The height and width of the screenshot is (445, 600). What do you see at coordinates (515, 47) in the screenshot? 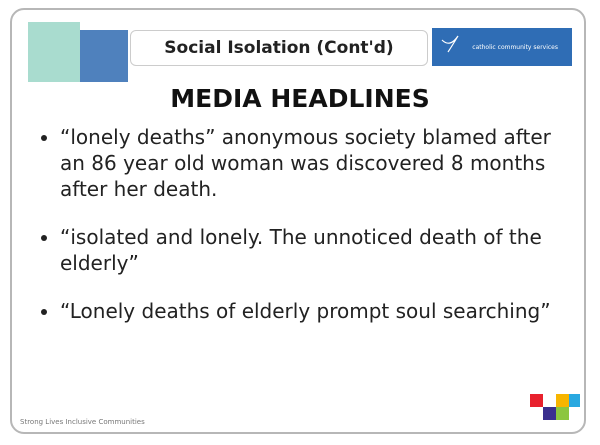
I see `logo-text: catholic community services` at bounding box center [515, 47].